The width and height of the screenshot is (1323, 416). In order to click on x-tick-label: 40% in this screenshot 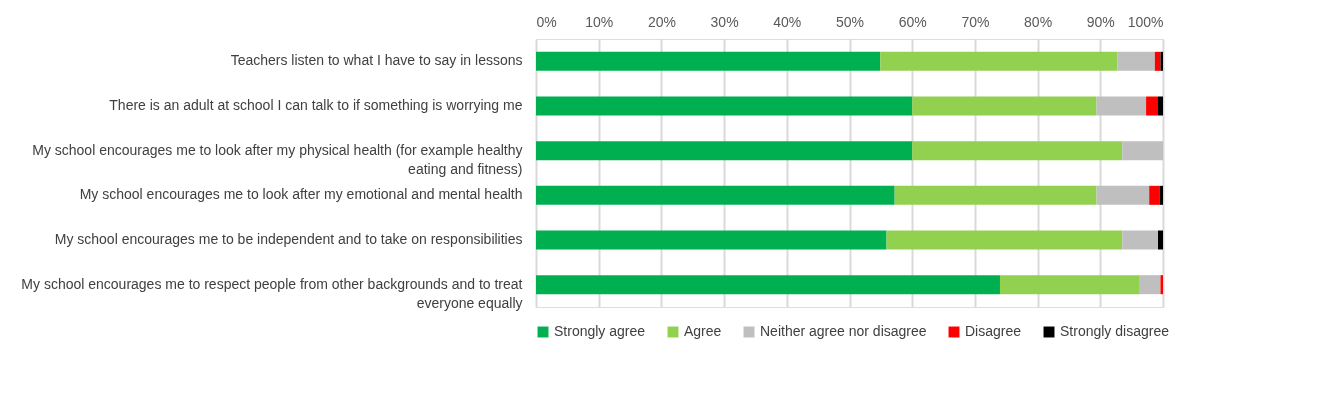, I will do `click(787, 21)`.